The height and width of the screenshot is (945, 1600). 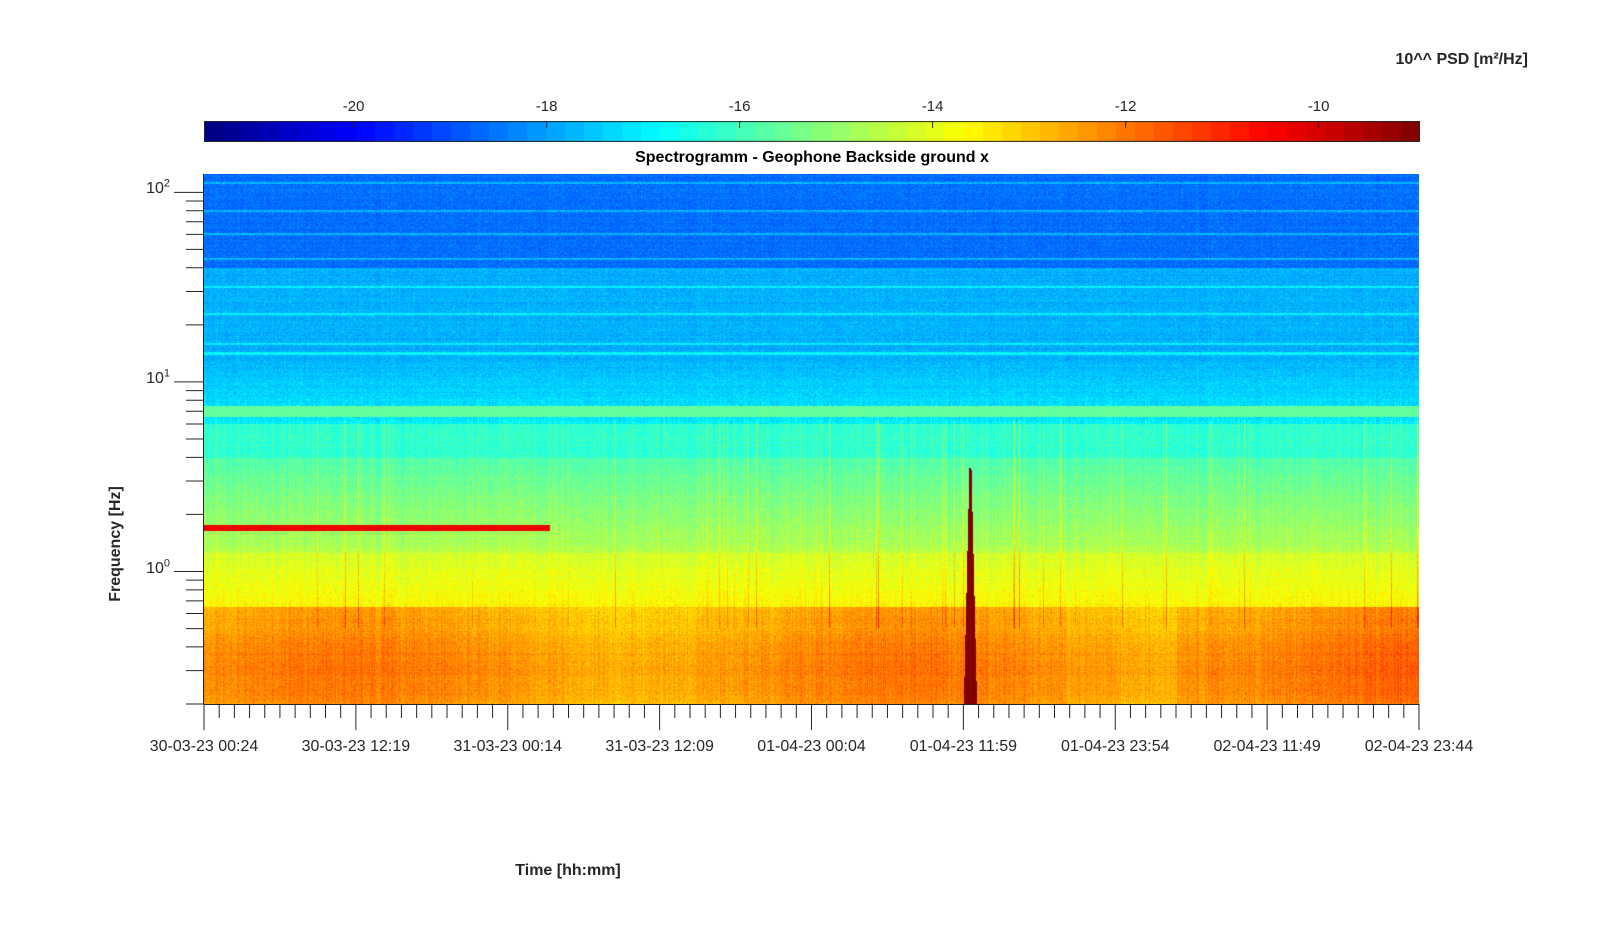 What do you see at coordinates (739, 106) in the screenshot?
I see `colorbar-tick-label: -16` at bounding box center [739, 106].